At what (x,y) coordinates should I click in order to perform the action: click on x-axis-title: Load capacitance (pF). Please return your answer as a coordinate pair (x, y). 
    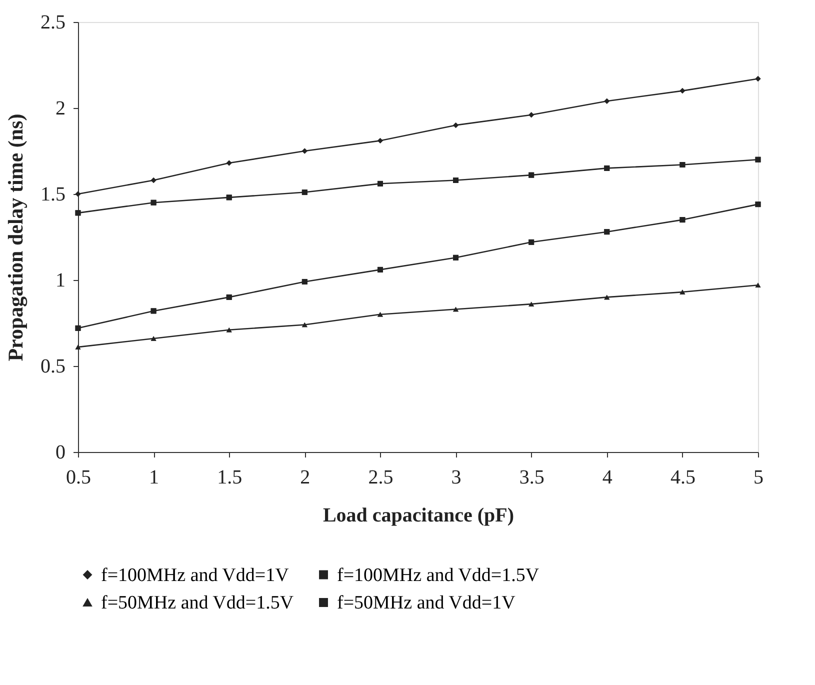
    Looking at the image, I should click on (418, 515).